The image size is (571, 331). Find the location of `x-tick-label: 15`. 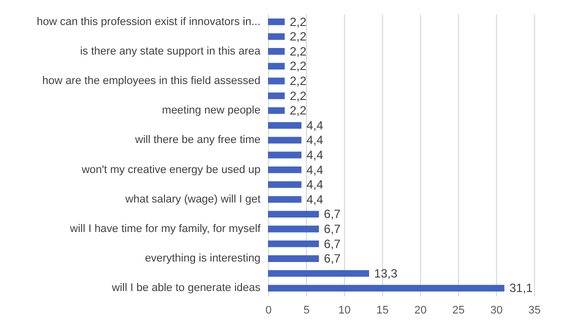

x-tick-label: 15 is located at coordinates (382, 310).